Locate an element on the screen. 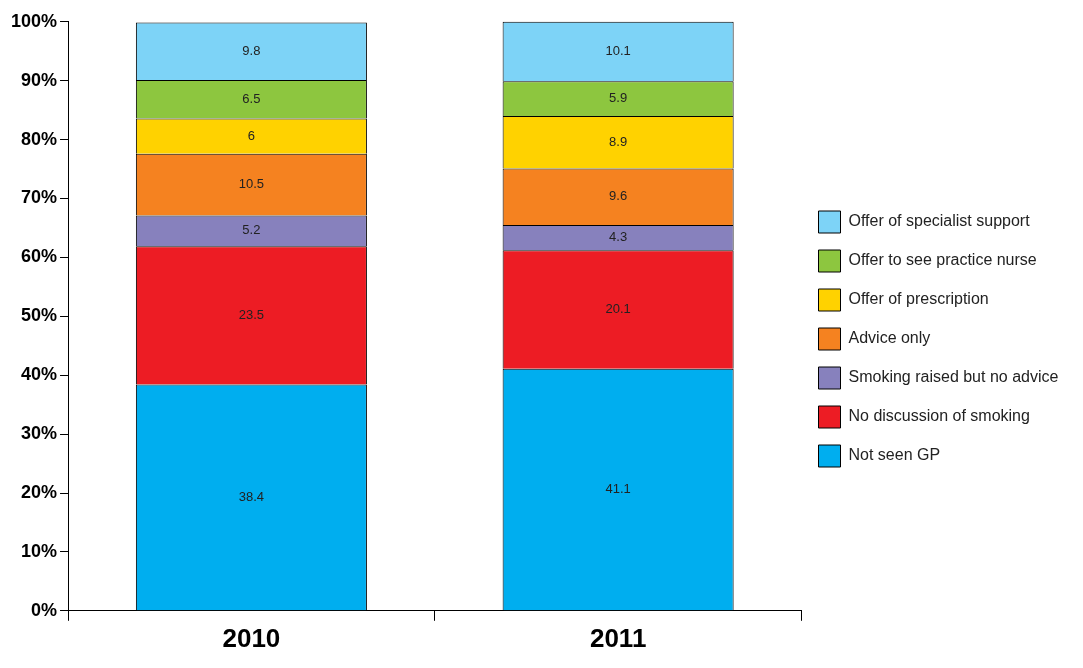  x-tick-label: 2010 is located at coordinates (251, 637).